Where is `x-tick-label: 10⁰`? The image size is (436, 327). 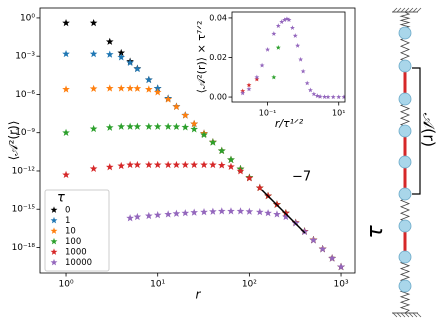
x-tick-label: 10⁰ is located at coordinates (66, 285).